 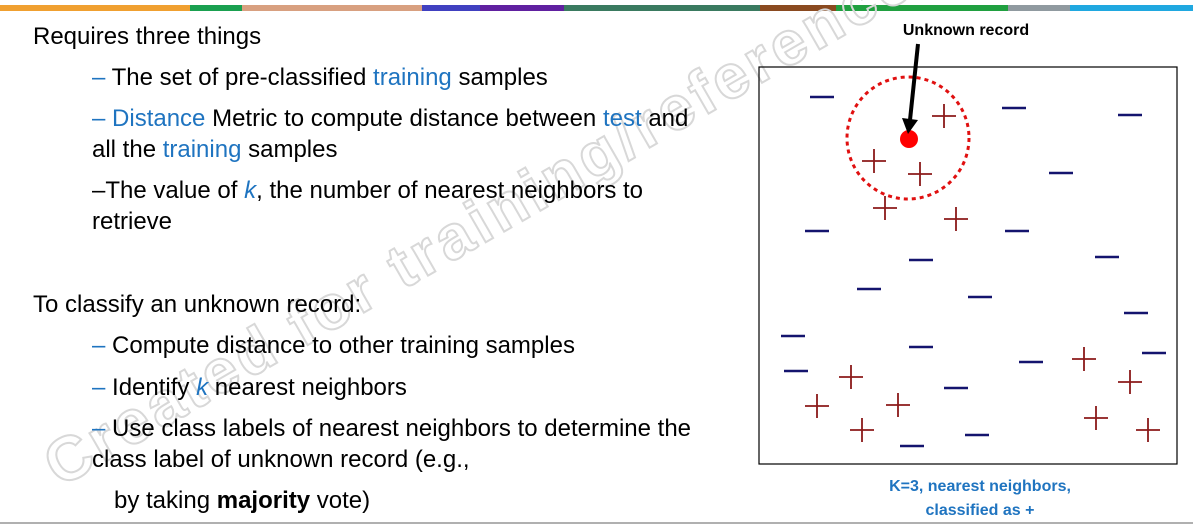 I want to click on run: Distance, so click(x=159, y=118).